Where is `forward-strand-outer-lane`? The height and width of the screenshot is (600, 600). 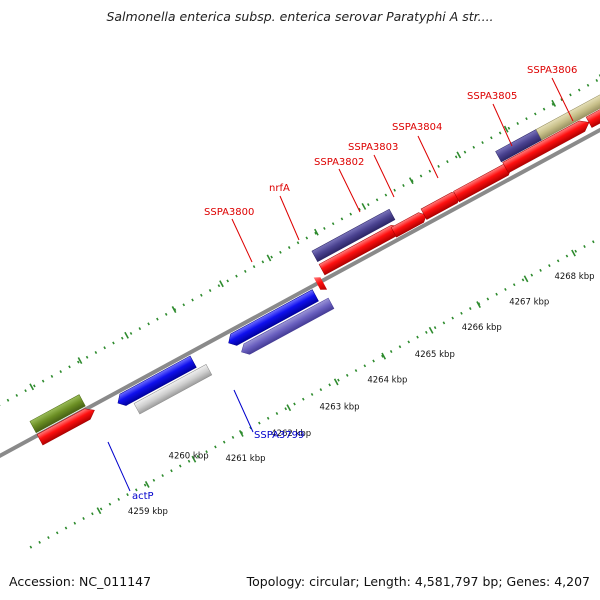
forward-strand-outer-lane is located at coordinates (455, 175).